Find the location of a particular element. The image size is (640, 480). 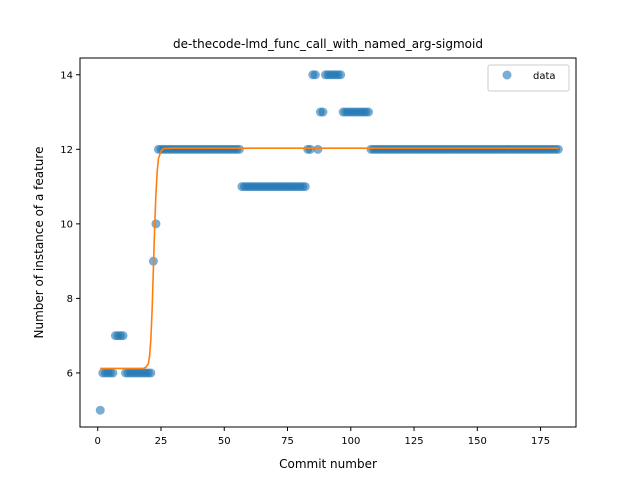

y-tick-label: 6 is located at coordinates (70, 373).